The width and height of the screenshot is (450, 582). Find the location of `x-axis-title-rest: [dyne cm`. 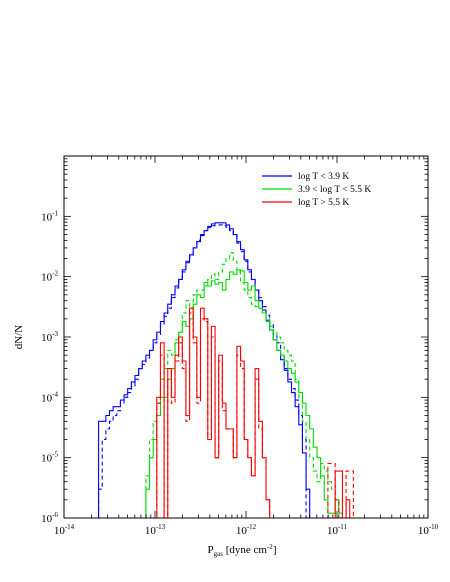

x-axis-title-rest: [dyne cm is located at coordinates (245, 550).